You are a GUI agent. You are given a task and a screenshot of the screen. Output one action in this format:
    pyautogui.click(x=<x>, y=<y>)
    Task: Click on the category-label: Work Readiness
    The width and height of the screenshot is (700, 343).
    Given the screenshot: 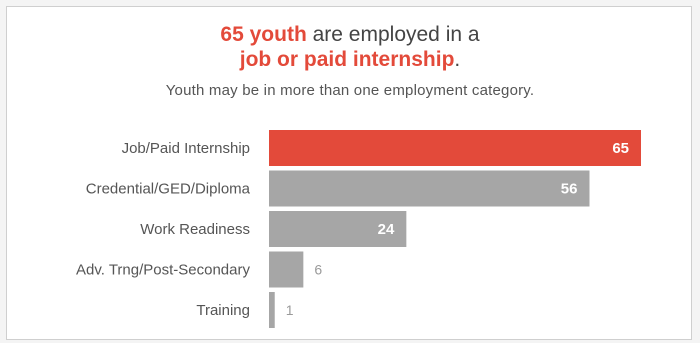 What is the action you would take?
    pyautogui.click(x=195, y=229)
    